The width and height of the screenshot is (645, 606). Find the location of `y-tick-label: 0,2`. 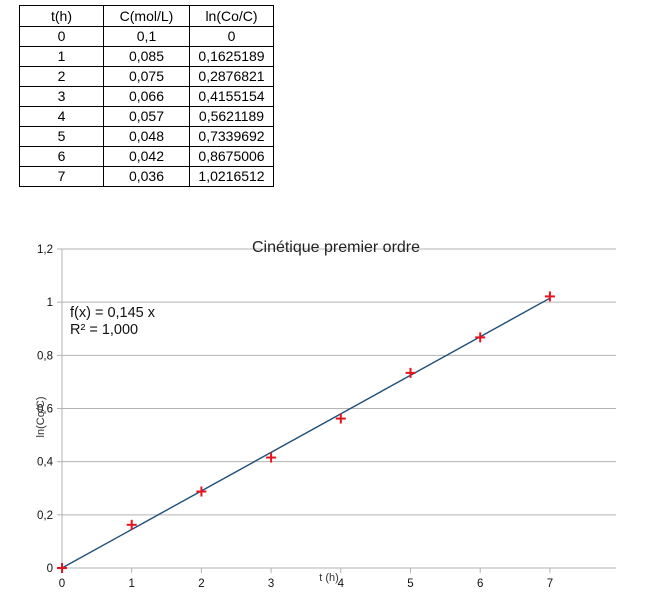

y-tick-label: 0,2 is located at coordinates (45, 516).